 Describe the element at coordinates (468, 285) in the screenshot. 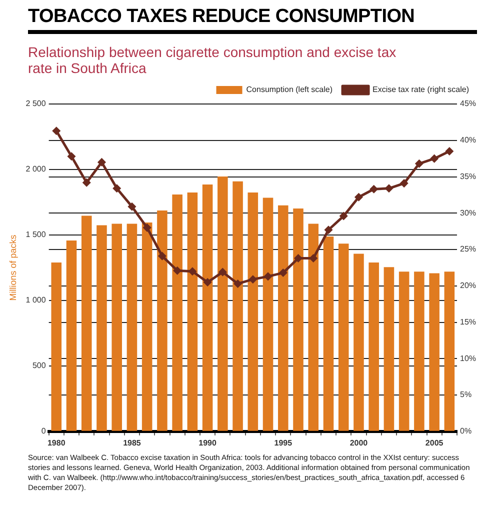

I see `y2-tick-label: 20%` at that location.